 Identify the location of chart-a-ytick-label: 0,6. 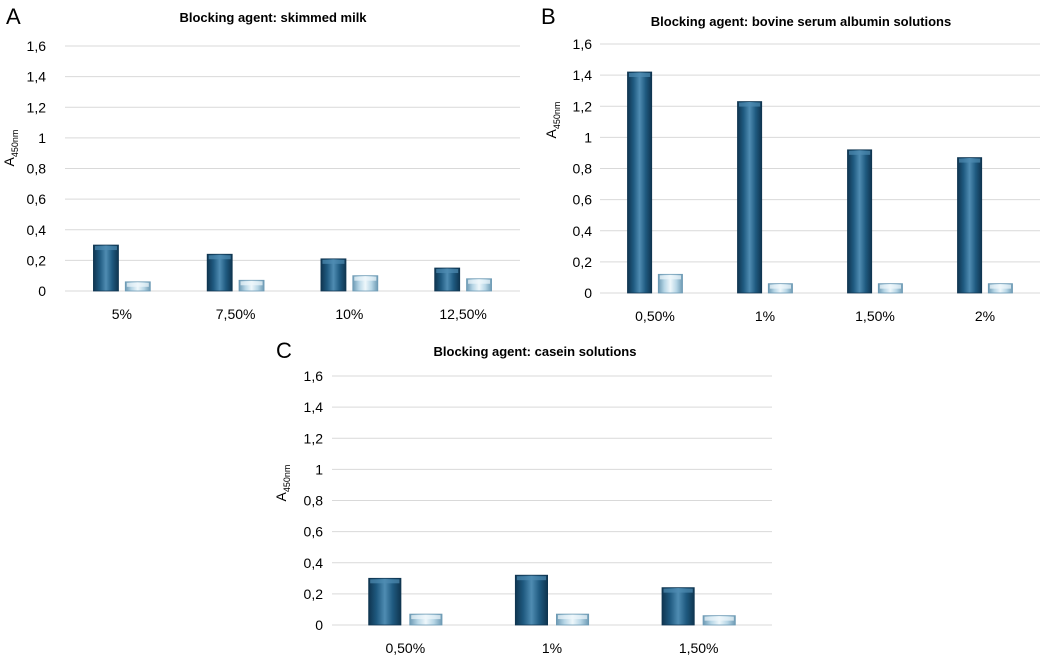
(37, 199).